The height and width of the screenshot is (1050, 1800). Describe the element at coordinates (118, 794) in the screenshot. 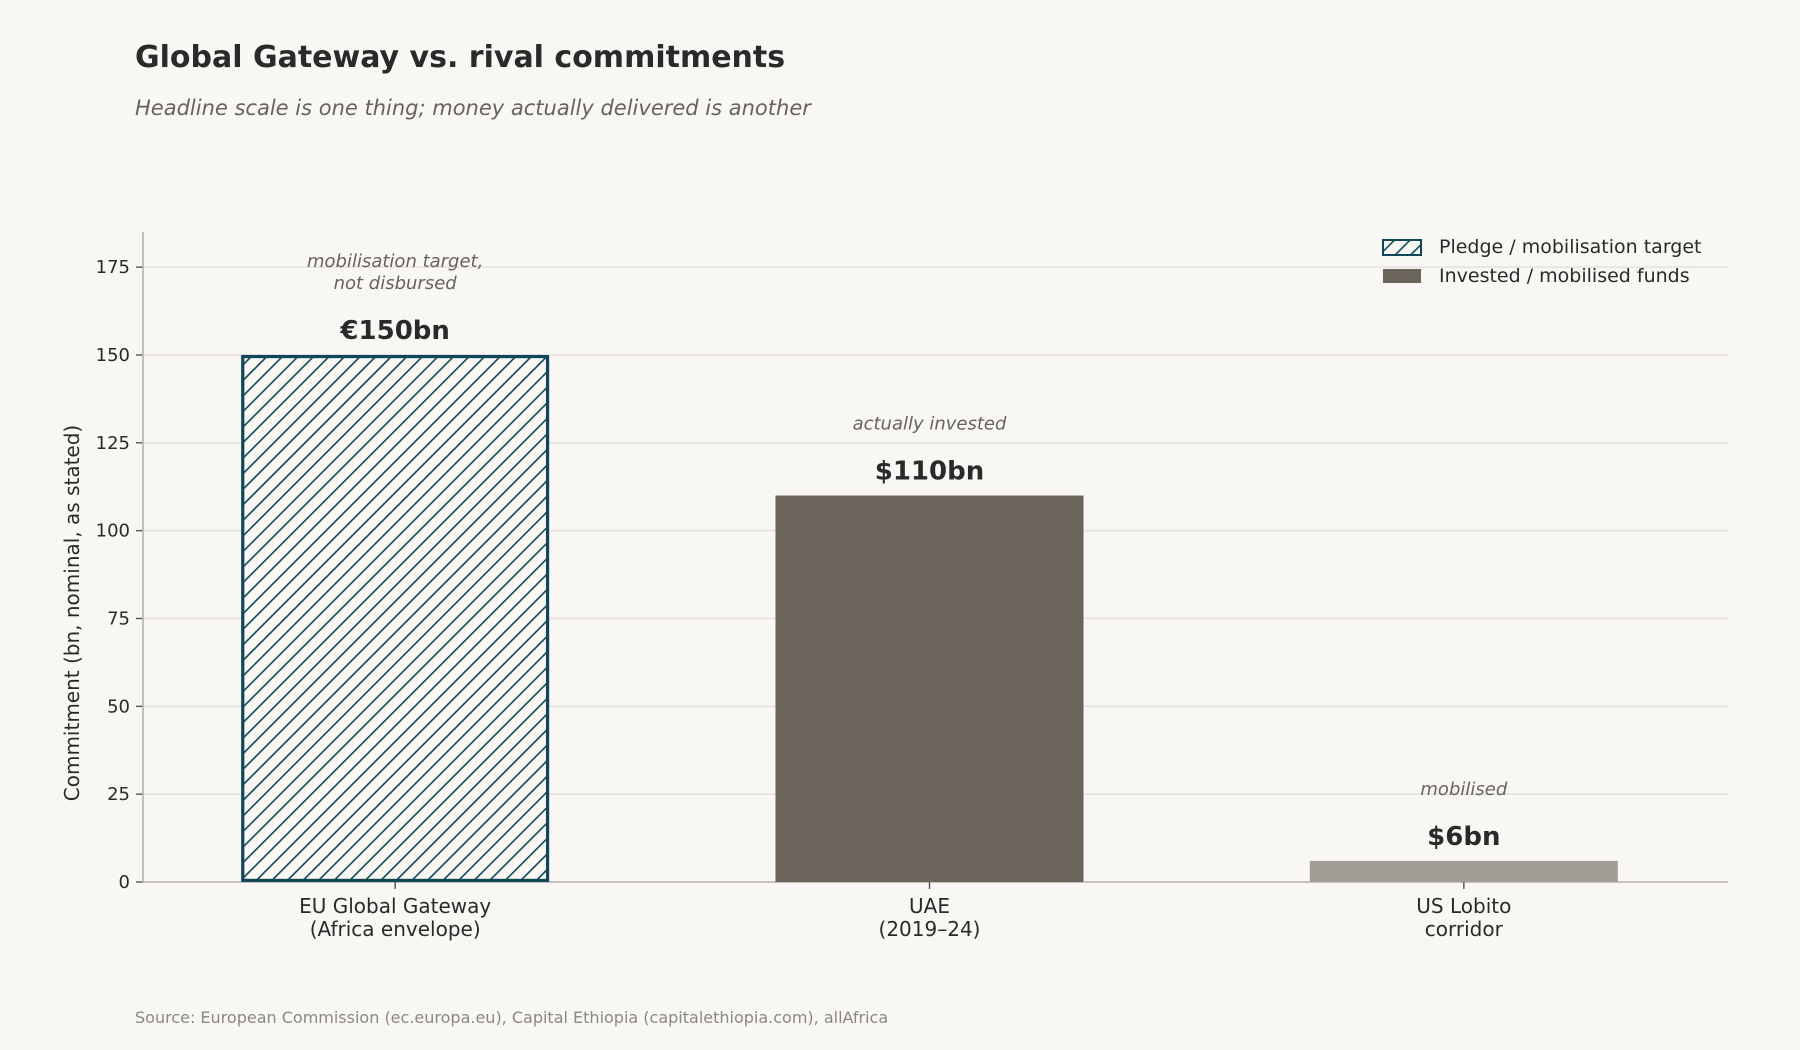

I see `y-tick-label: 25` at that location.